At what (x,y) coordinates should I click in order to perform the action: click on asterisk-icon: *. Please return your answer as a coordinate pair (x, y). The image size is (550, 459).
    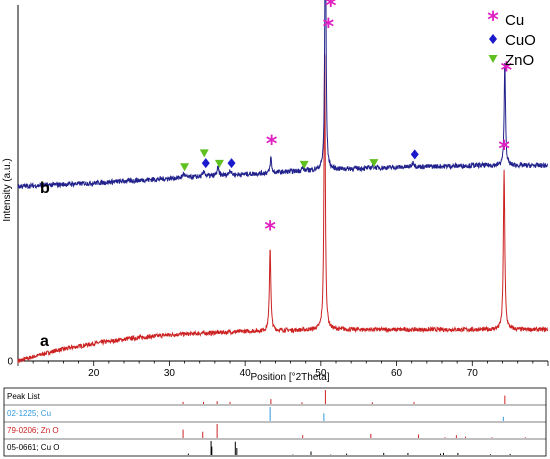
    Looking at the image, I should click on (493, 20).